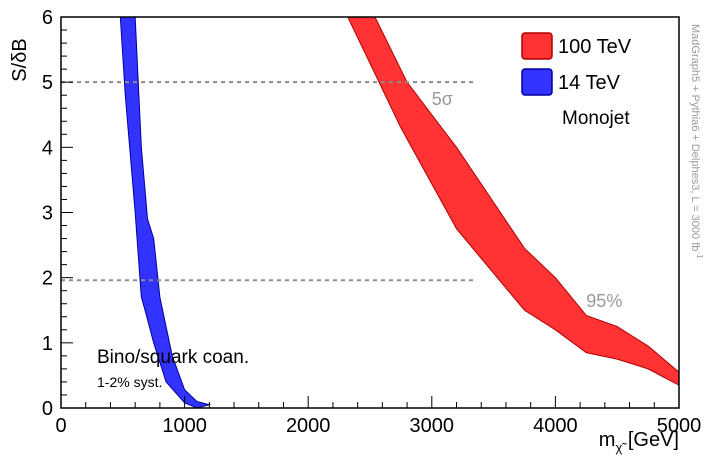  Describe the element at coordinates (47, 83) in the screenshot. I see `y-tick-label: 5` at that location.